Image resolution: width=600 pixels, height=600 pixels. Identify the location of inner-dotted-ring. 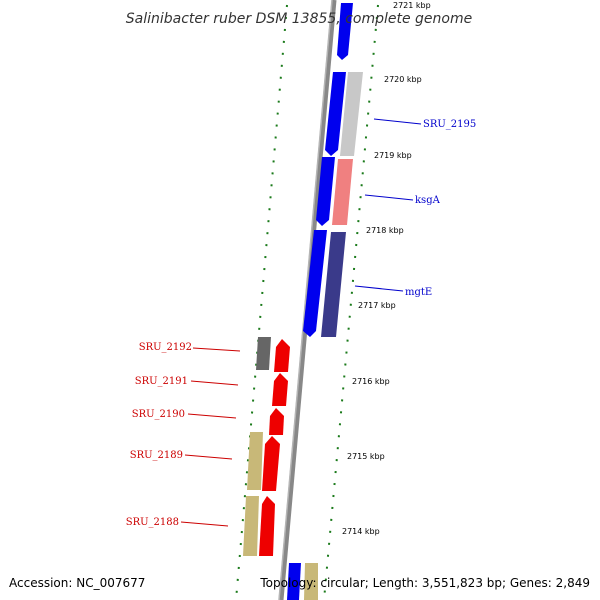
(261, 302).